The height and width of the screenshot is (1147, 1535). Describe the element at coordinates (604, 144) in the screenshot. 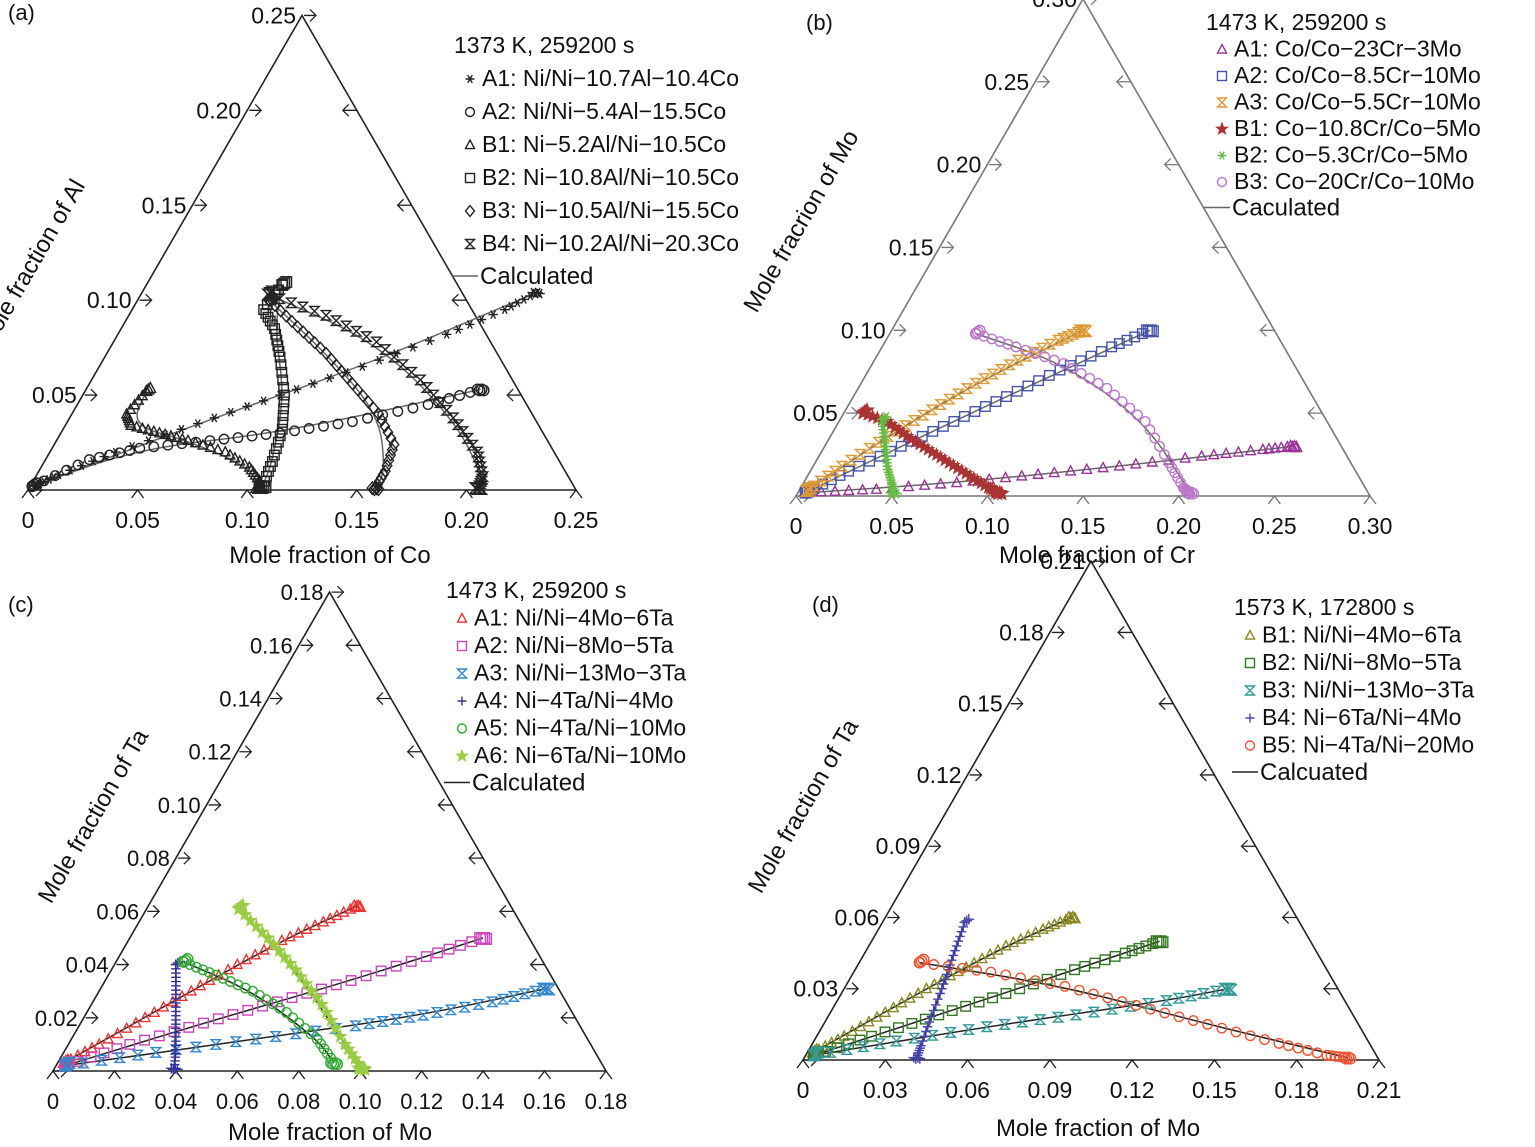

I see `legend-entry: B1: Ni−5.2Al/Ni−10.5Co` at that location.